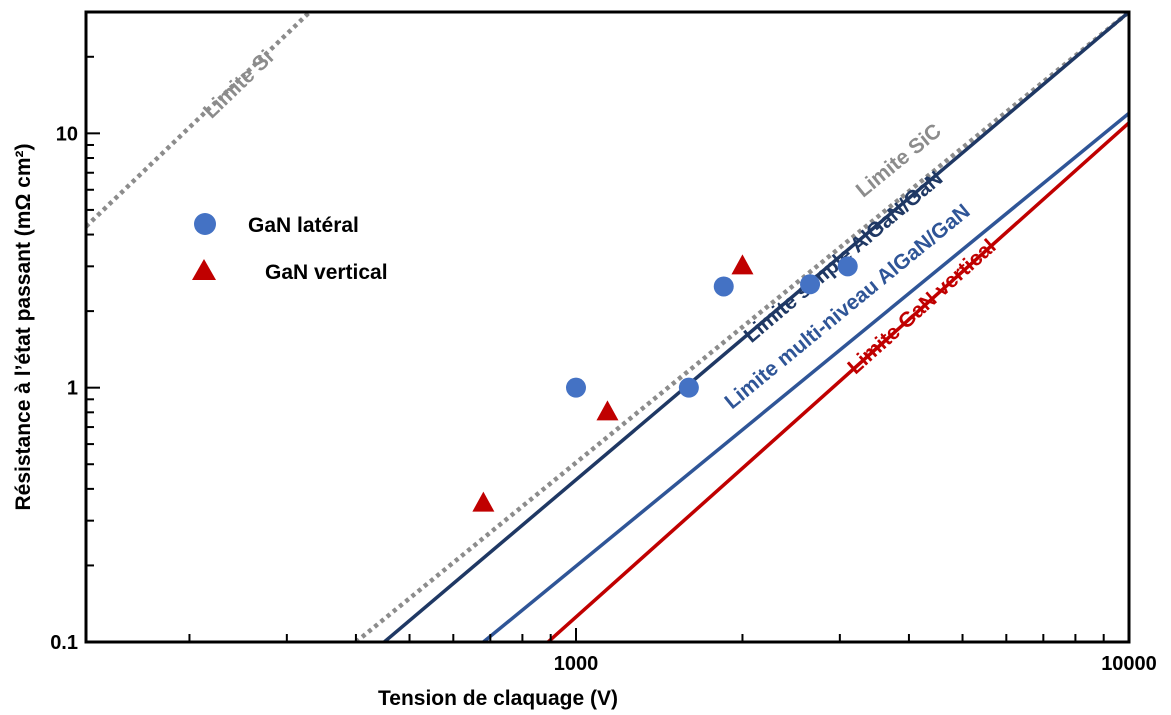  What do you see at coordinates (23, 327) in the screenshot?
I see `y-axis-title: Résistance à l’état passant (mΩ cm²)` at bounding box center [23, 327].